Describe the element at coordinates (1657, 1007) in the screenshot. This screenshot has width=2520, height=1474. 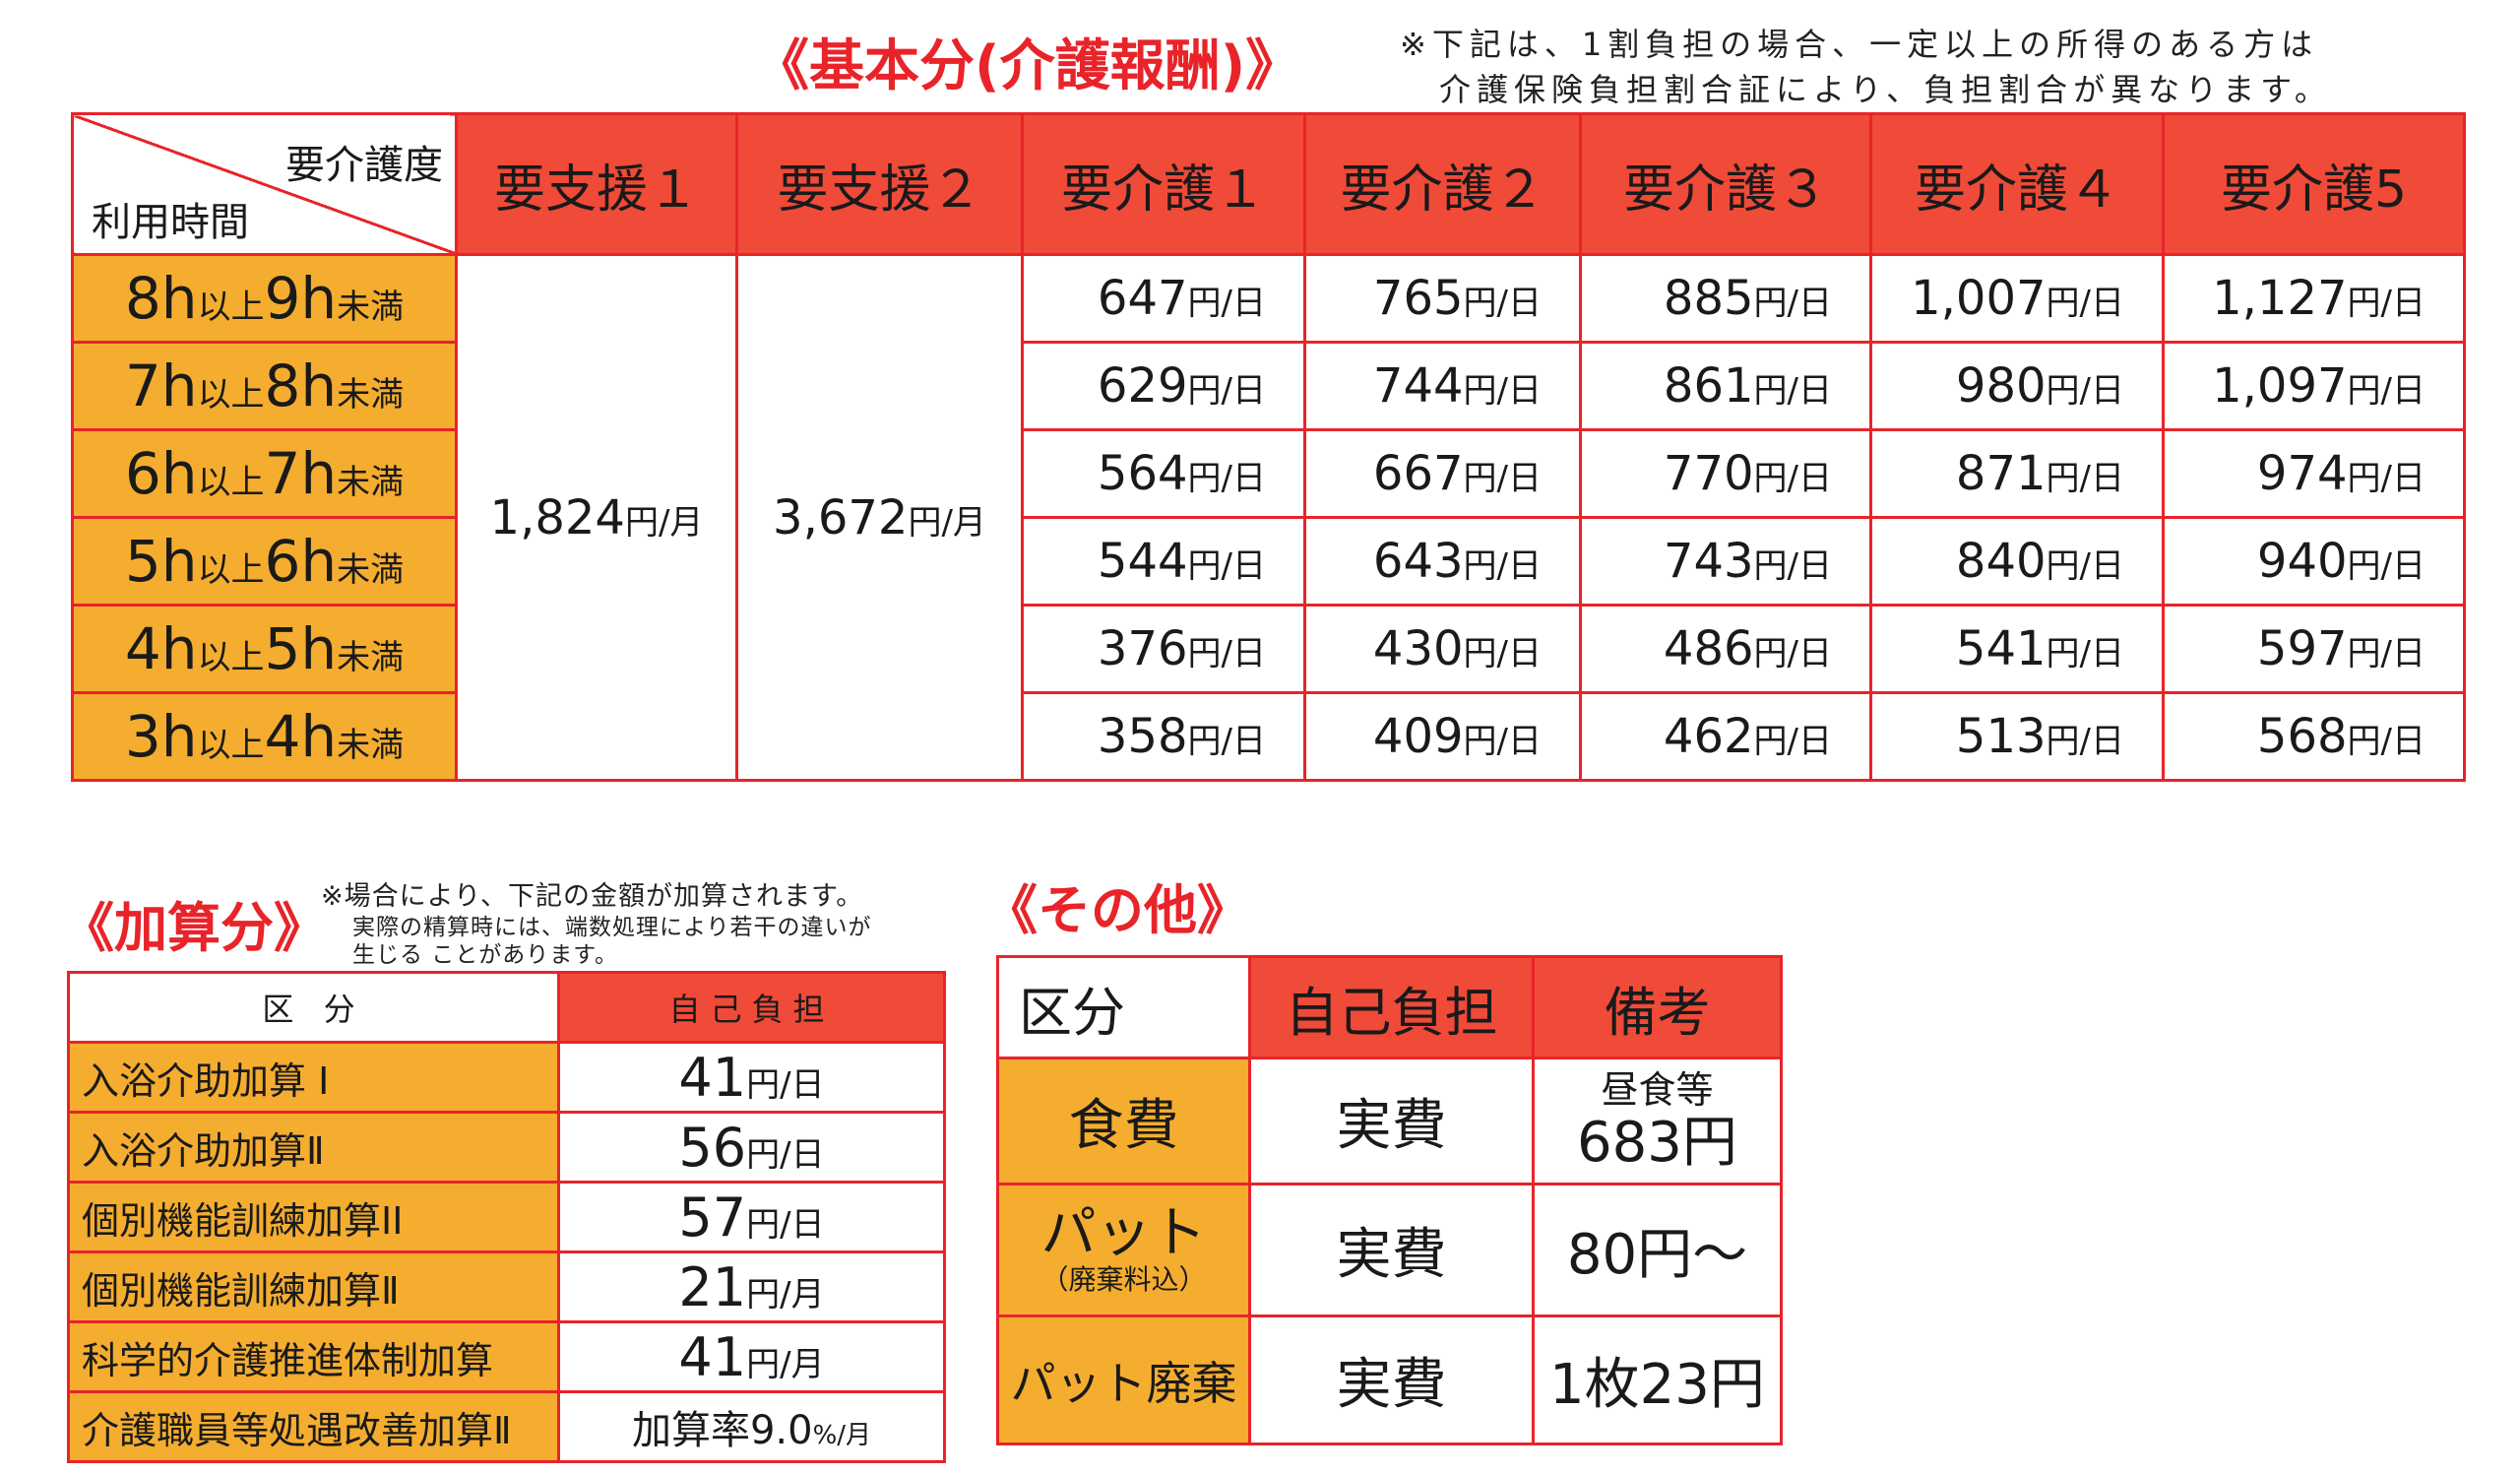
I see `other-col-remarks: 備考` at that location.